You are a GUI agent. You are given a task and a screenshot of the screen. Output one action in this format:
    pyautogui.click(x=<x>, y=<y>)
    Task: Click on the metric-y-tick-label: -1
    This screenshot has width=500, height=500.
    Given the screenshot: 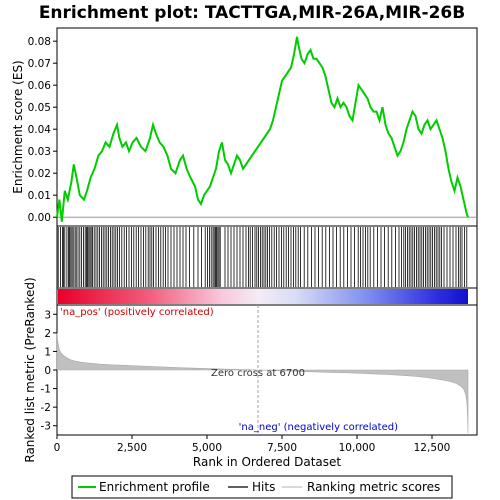 What is the action you would take?
    pyautogui.click(x=46, y=390)
    